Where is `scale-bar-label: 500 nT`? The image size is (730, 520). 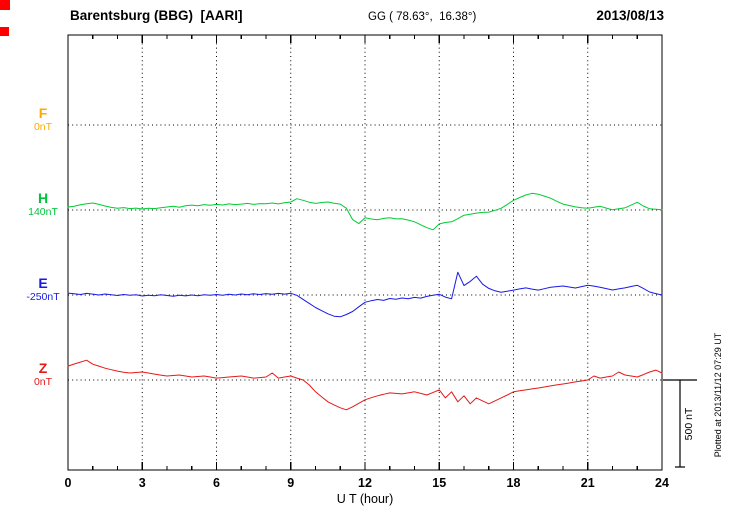 scale-bar-label: 500 nT is located at coordinates (689, 423).